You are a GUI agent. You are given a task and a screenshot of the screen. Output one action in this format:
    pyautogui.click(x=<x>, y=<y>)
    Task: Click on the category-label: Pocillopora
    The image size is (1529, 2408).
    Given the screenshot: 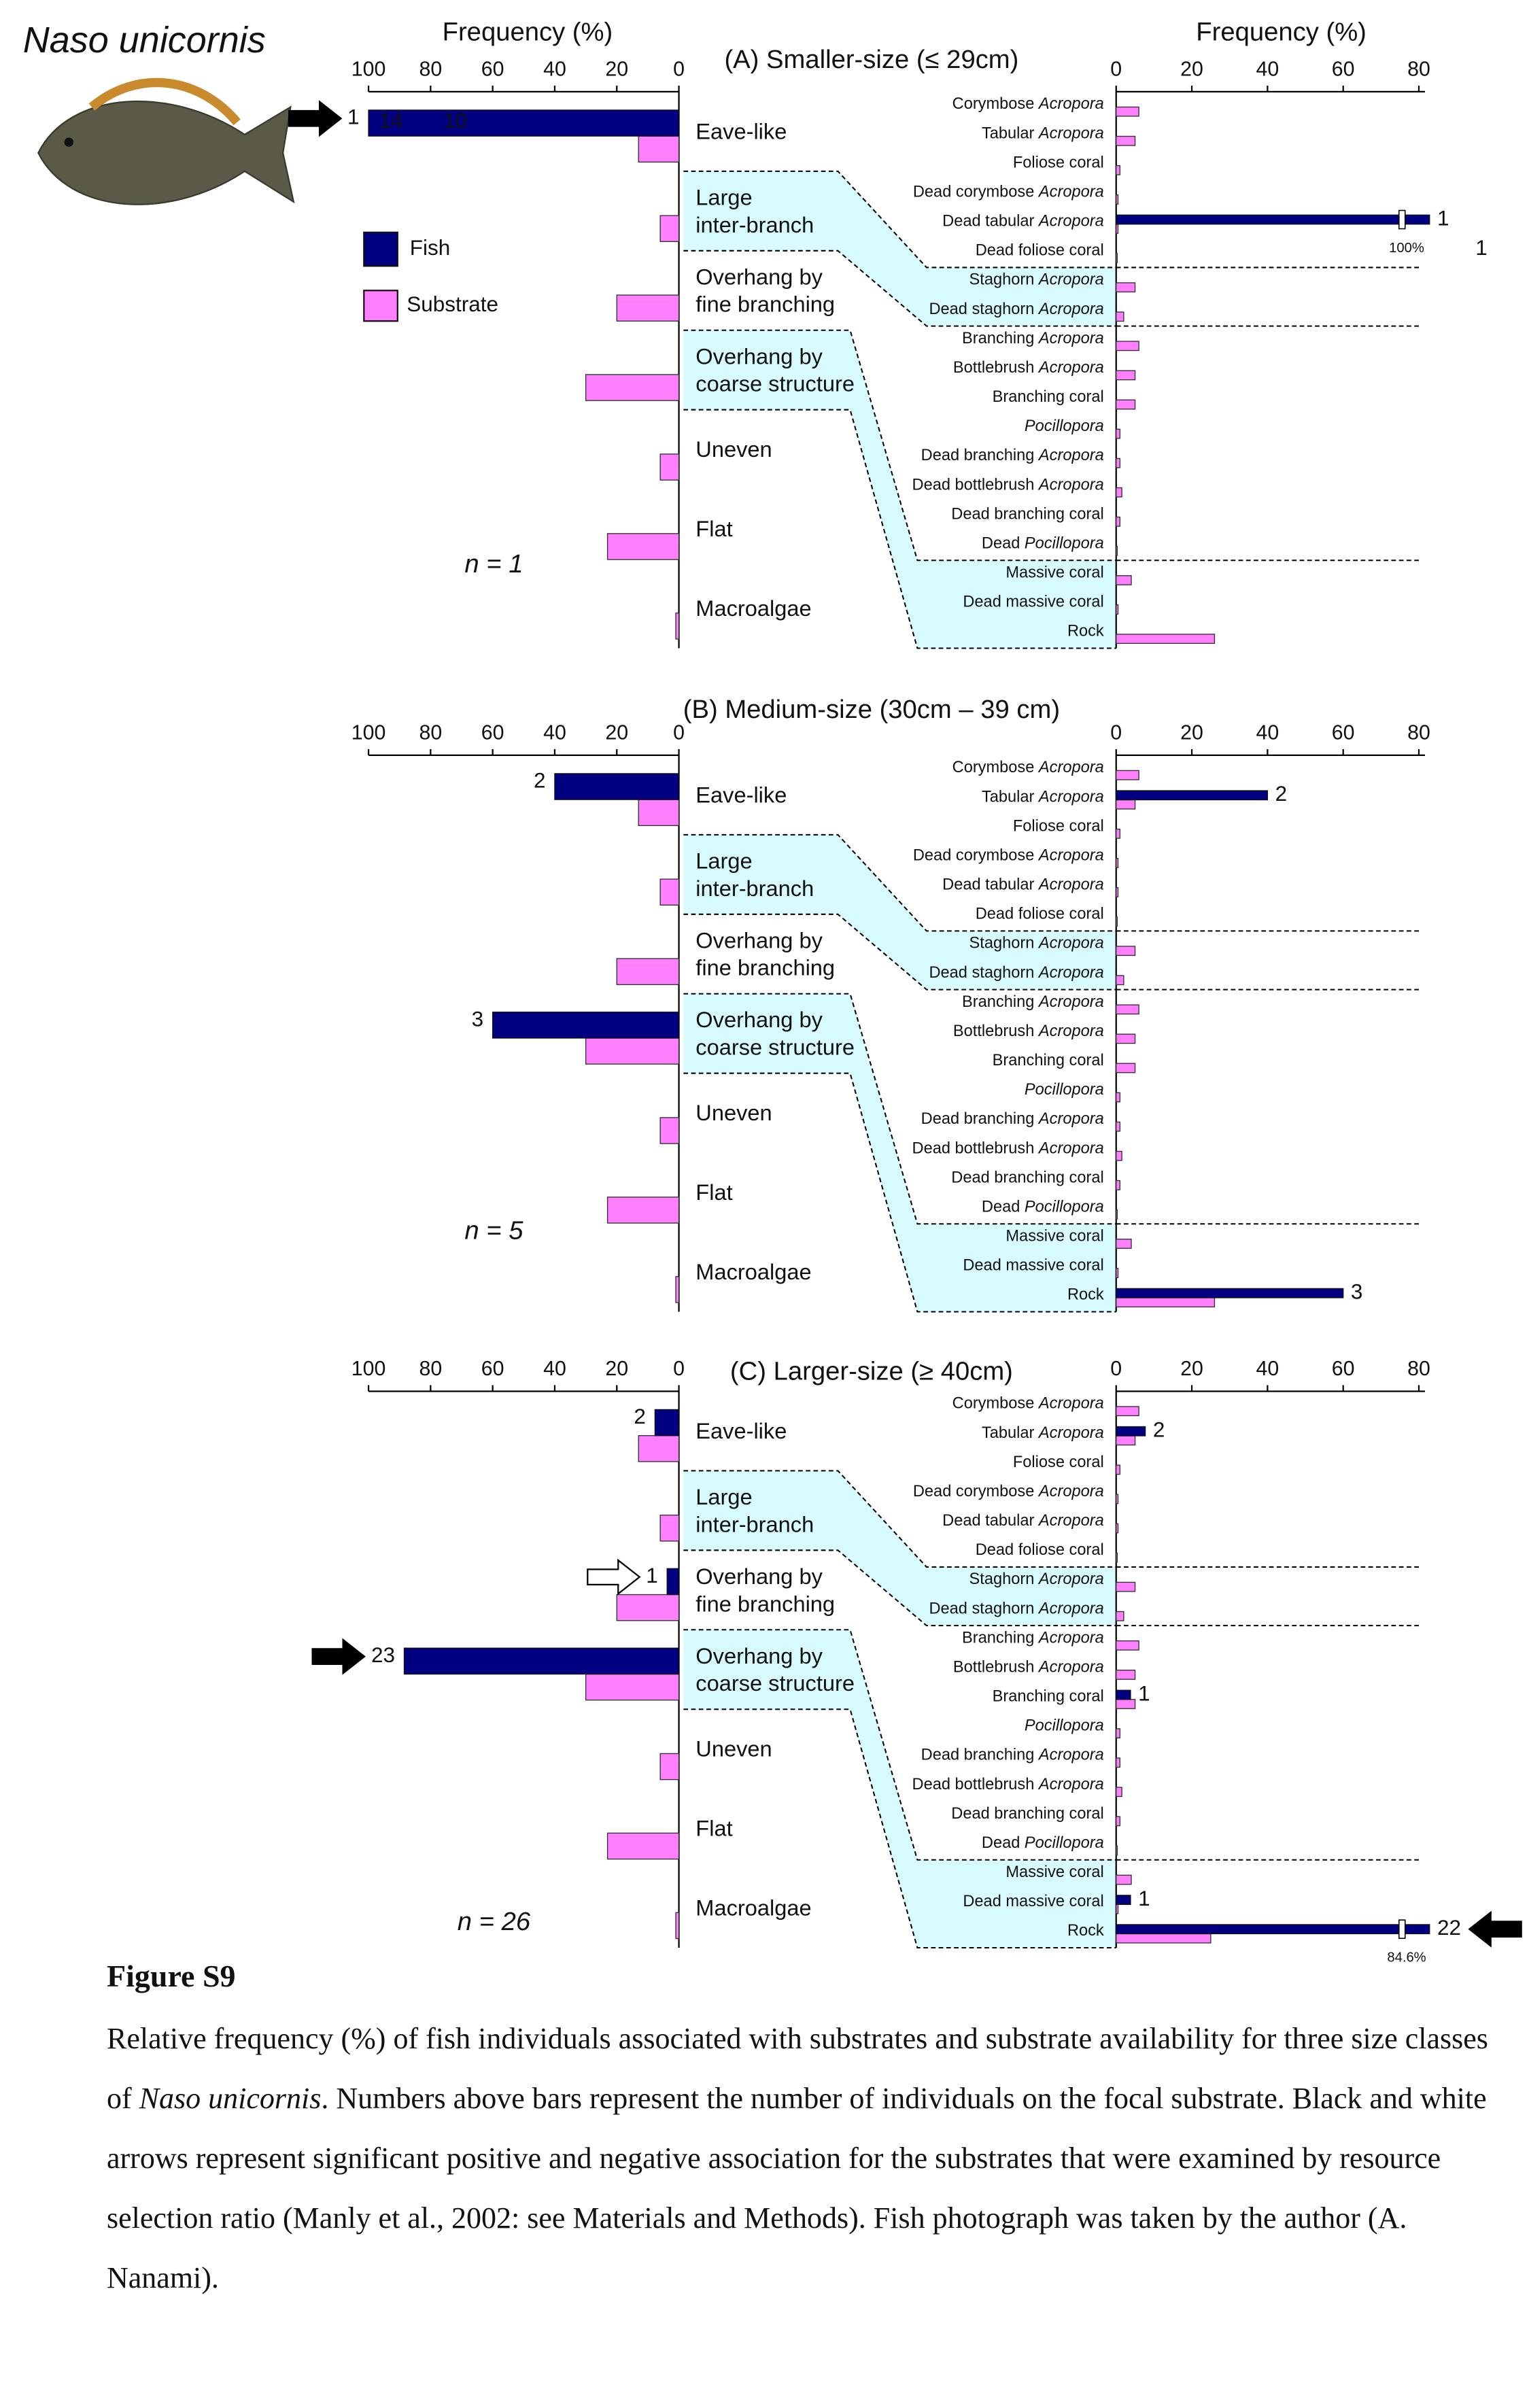 What is the action you would take?
    pyautogui.click(x=1064, y=426)
    